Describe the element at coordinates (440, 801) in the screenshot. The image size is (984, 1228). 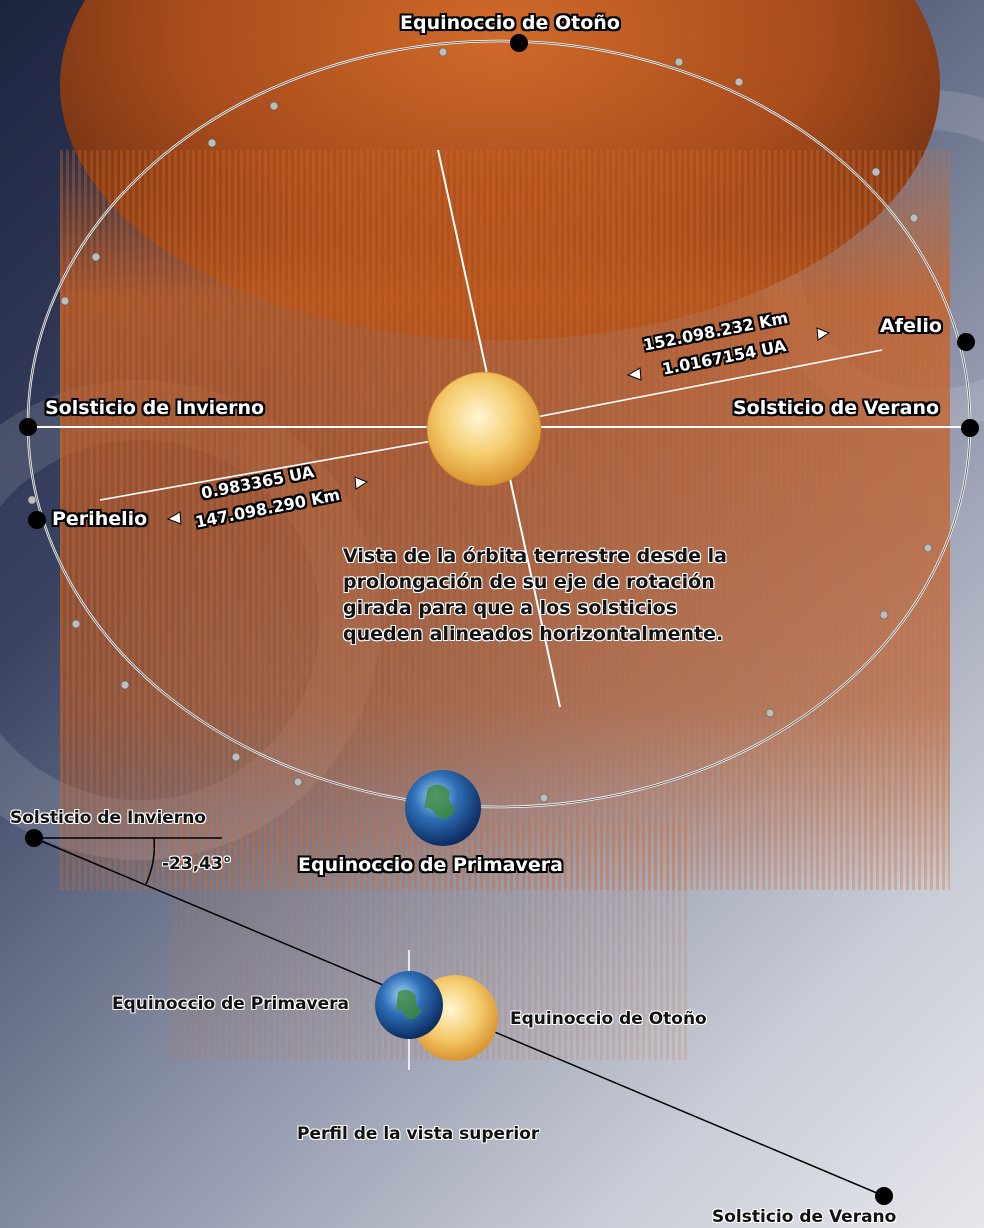
I see `earth-continents` at that location.